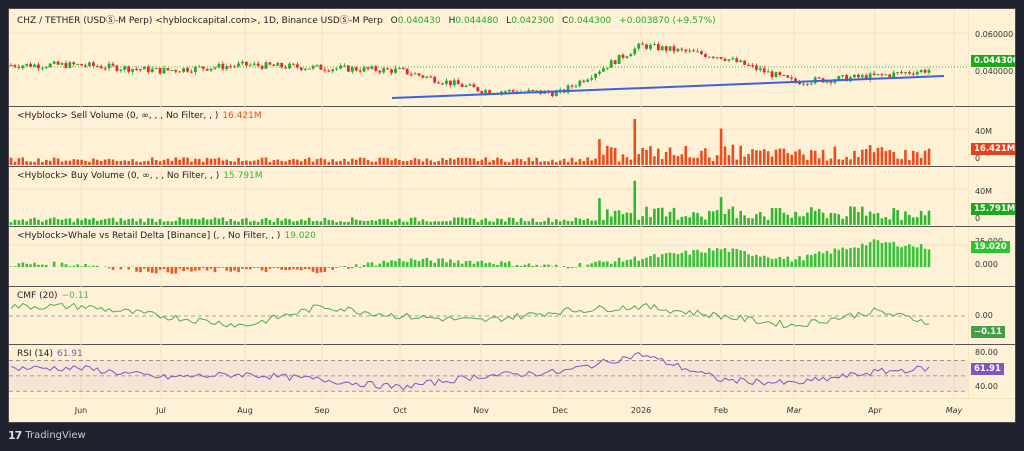 The width and height of the screenshot is (1024, 451). I want to click on rsi-pane: RSI (14) 61.91 80.00 40.00 61.91, so click(512, 372).